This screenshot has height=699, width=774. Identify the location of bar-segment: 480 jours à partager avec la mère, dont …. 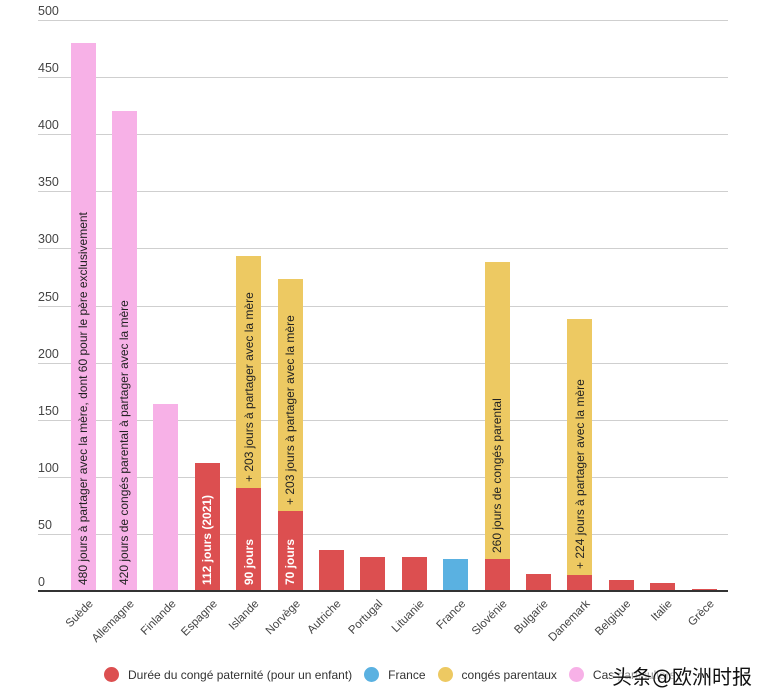
(83, 316).